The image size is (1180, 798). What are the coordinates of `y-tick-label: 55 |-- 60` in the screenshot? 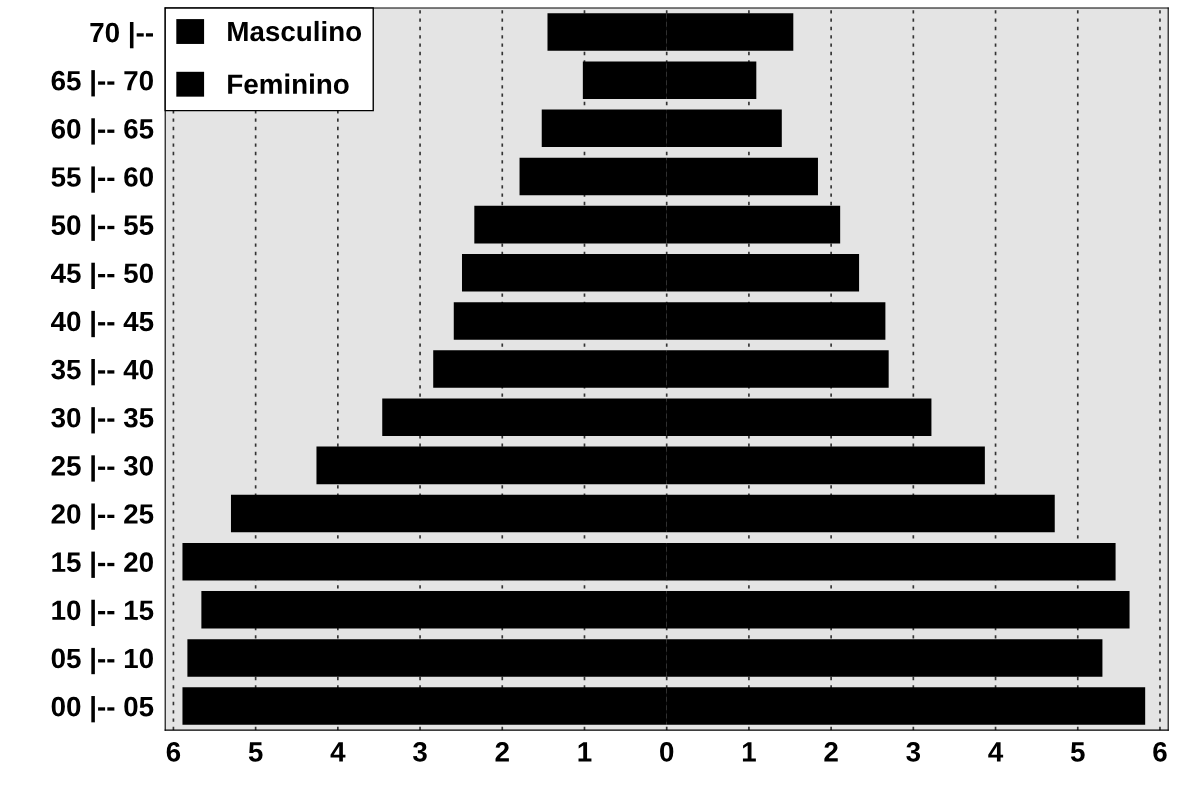 It's located at (102, 179).